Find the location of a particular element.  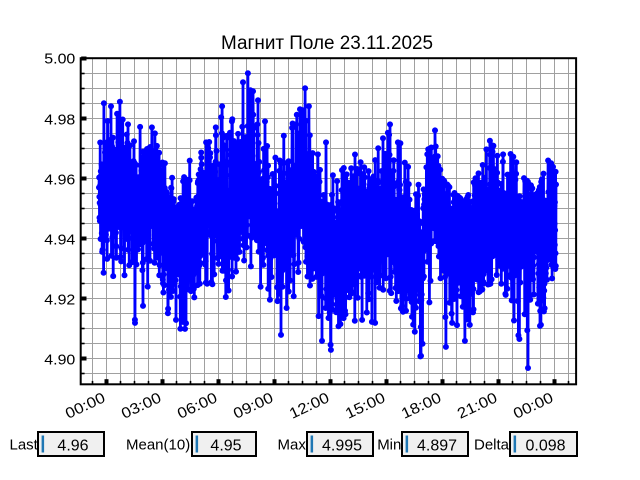

svg-text: 4.90 is located at coordinates (59, 360).